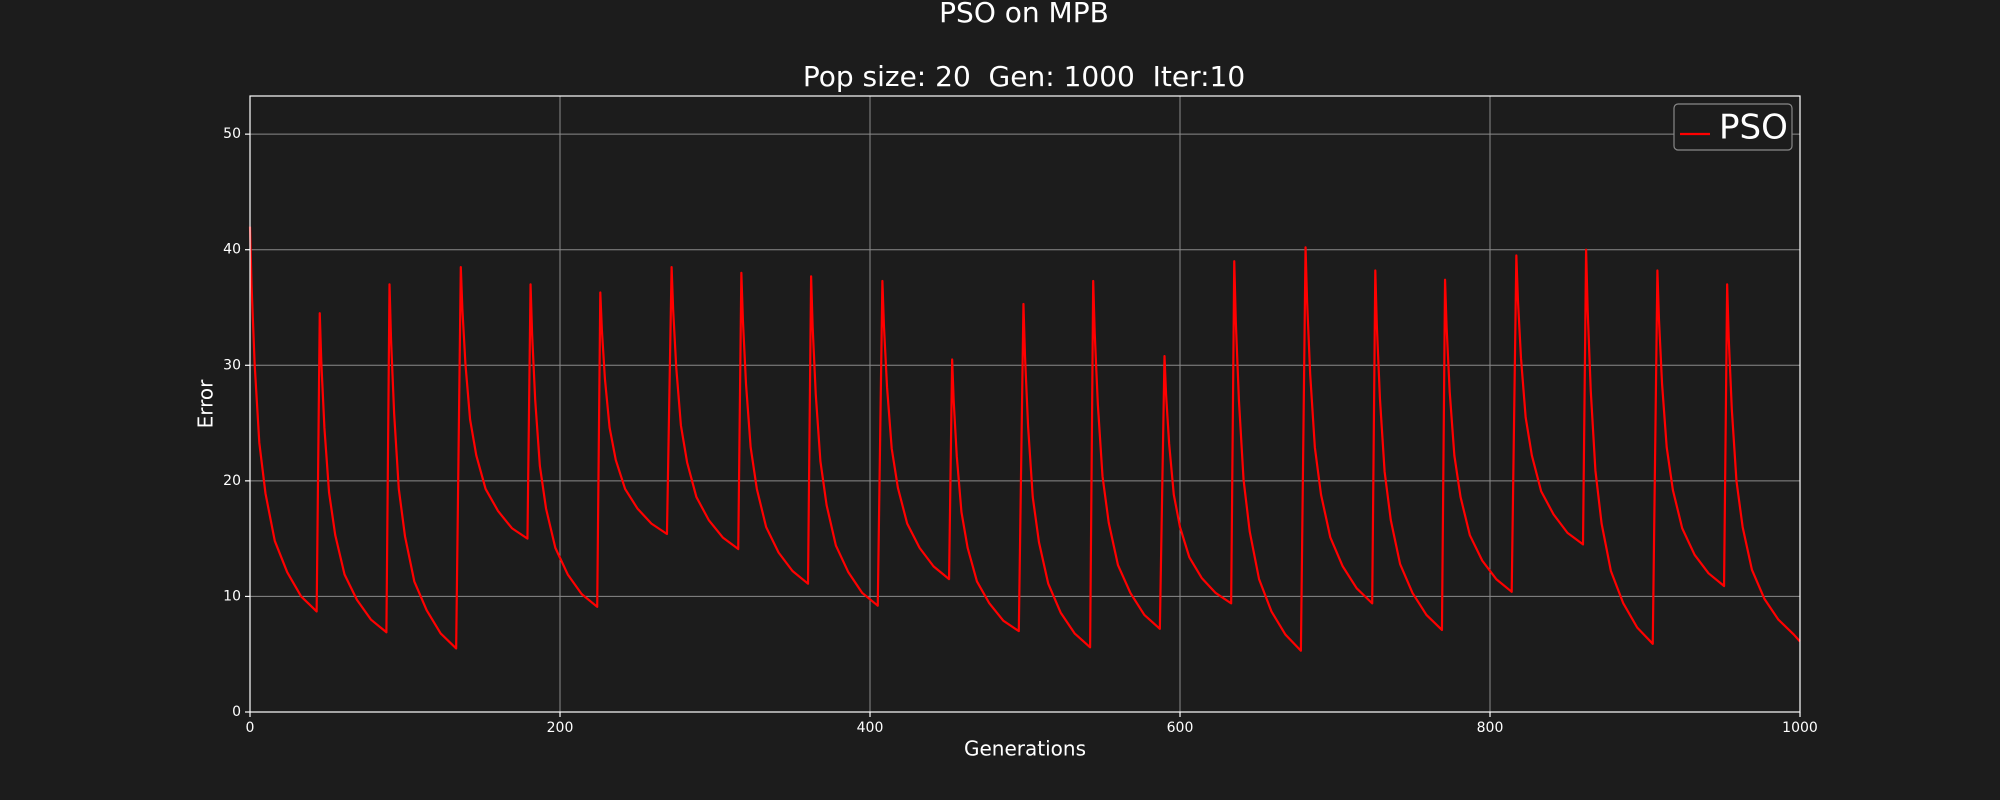  I want to click on chart-subtitle: Pop size: 20 Gen: 1000 Iter:10, so click(1024, 76).